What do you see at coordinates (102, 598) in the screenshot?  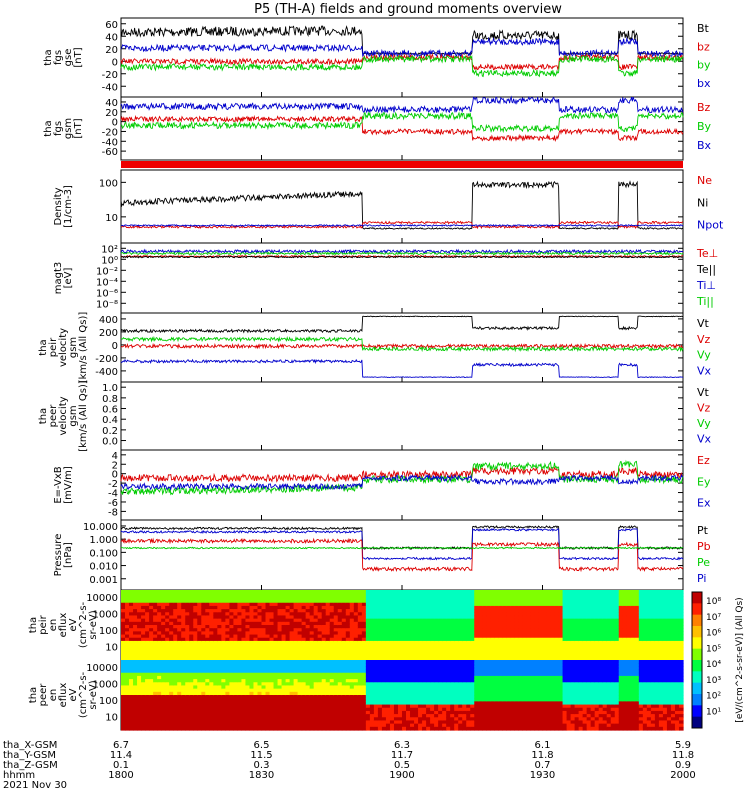 I see `ytick-label: 10000` at bounding box center [102, 598].